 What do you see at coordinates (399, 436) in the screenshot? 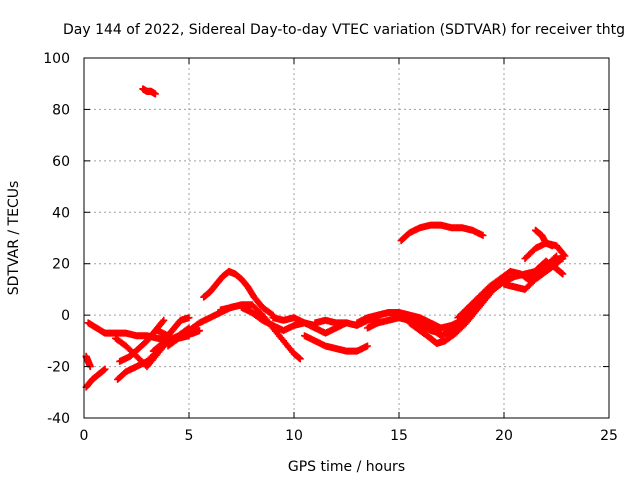
I see `x-tick-label: 15` at bounding box center [399, 436].